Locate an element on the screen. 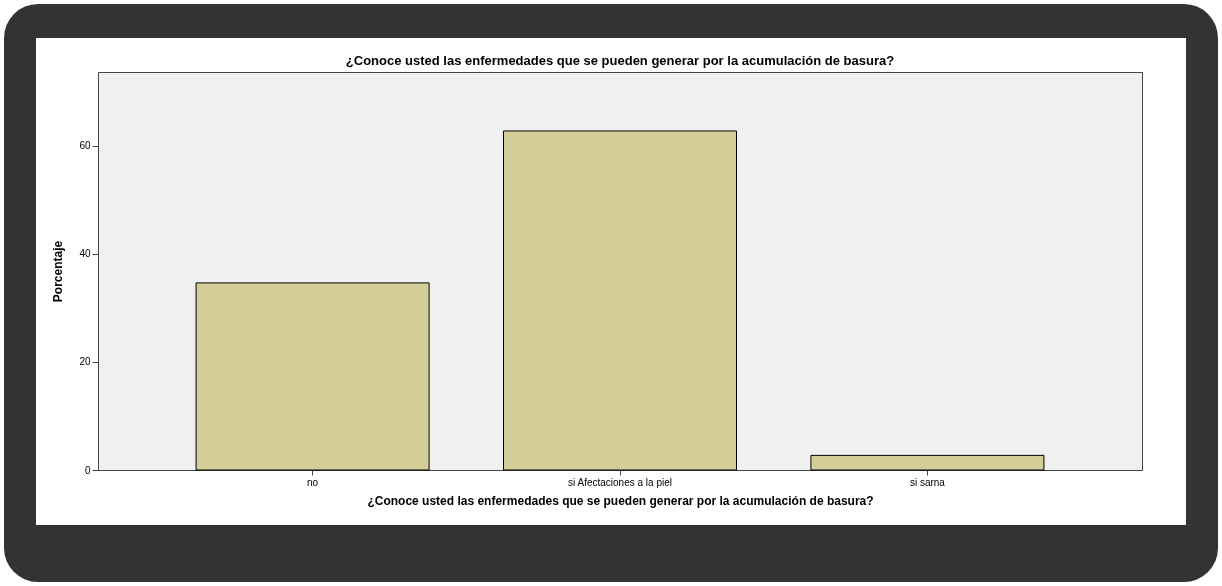  x-tick-label: no is located at coordinates (313, 482).